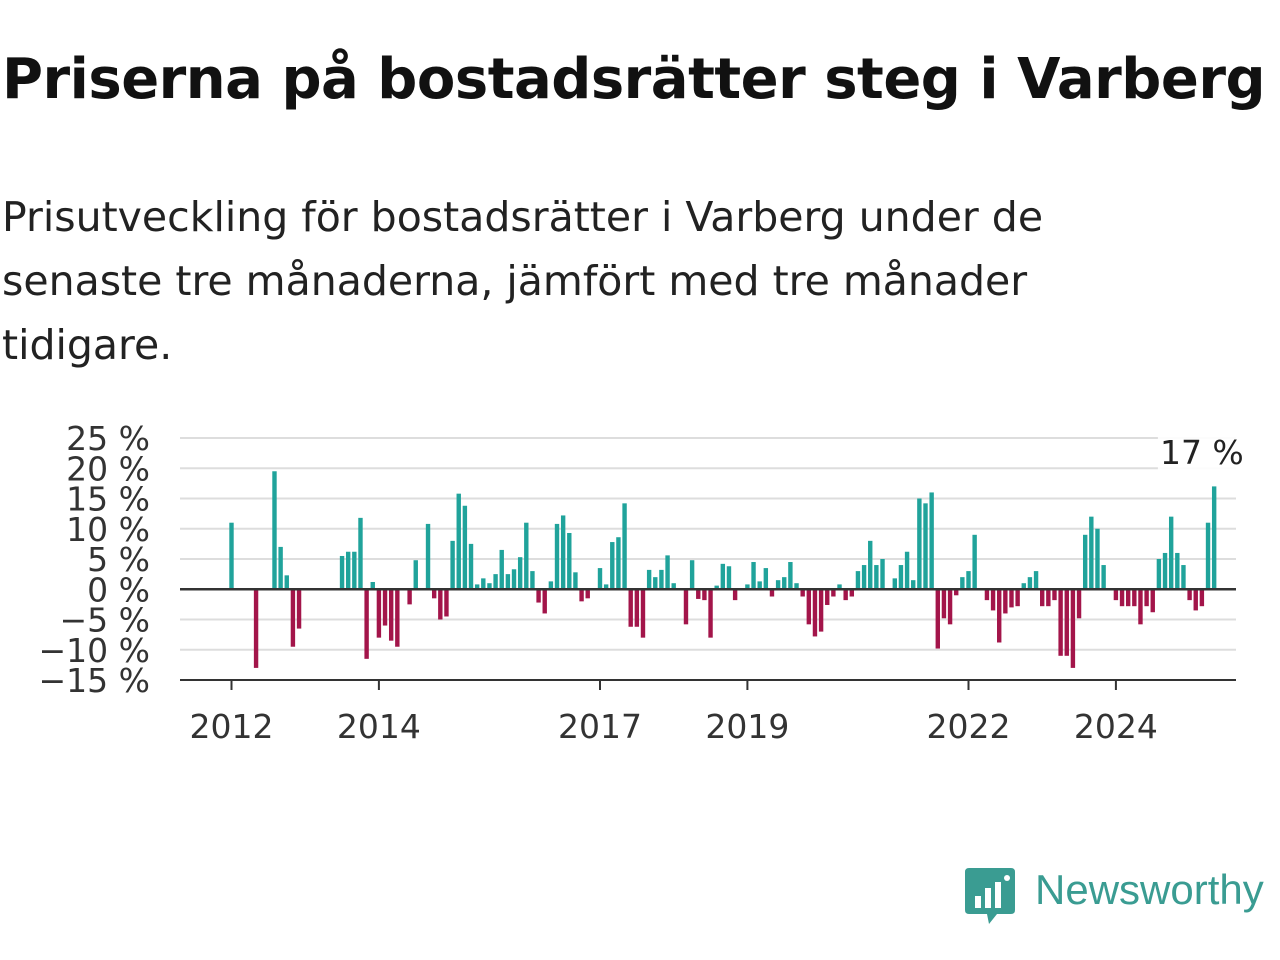 The height and width of the screenshot is (960, 1280). I want to click on y-tick-label: −10 %, so click(95, 650).